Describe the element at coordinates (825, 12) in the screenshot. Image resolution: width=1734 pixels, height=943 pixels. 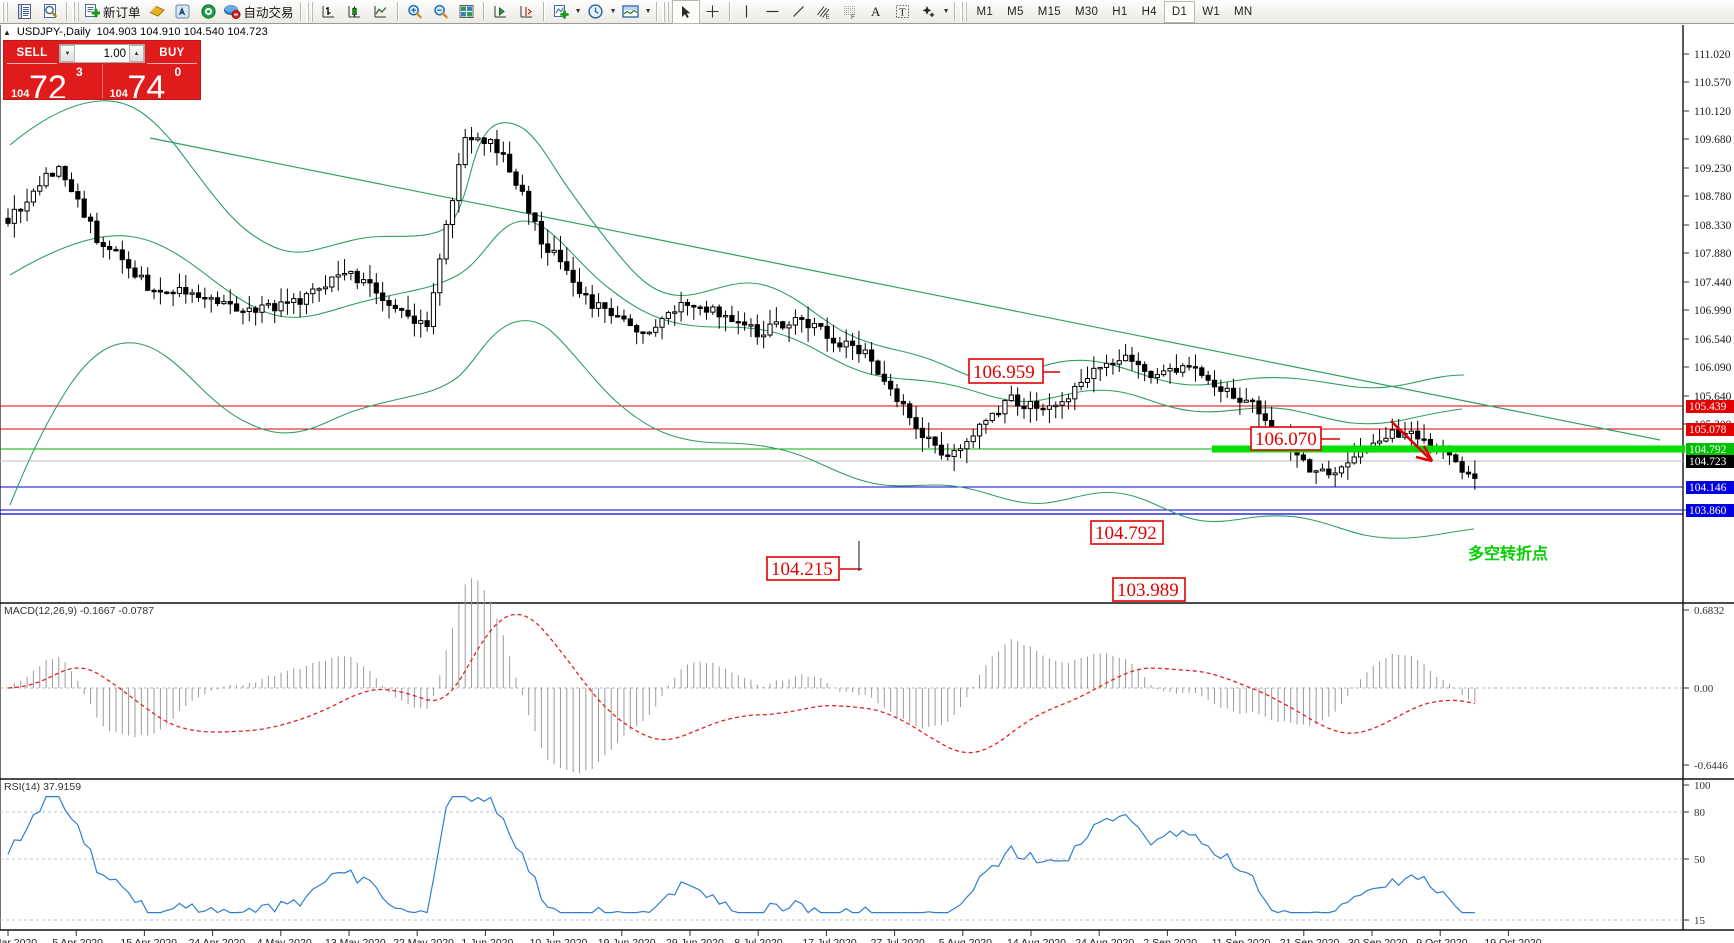
I see `equidistant-channel-icon: E` at that location.